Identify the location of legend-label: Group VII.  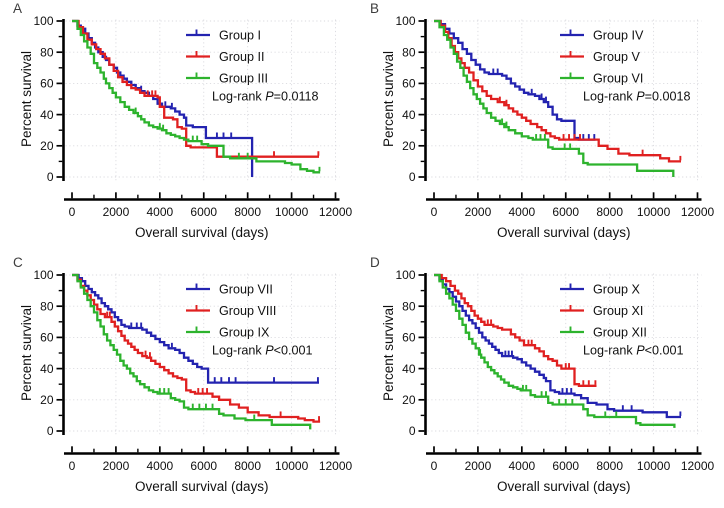
(246, 289).